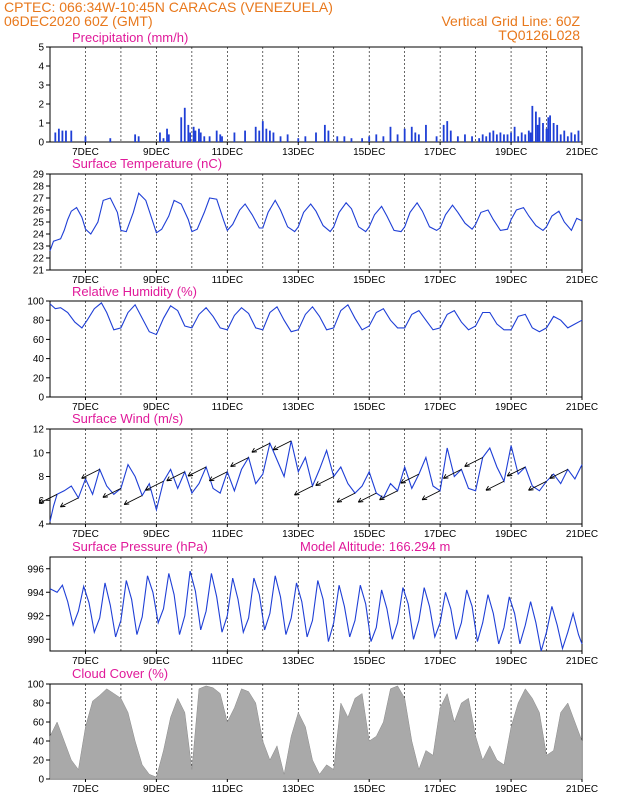 Image resolution: width=618 pixels, height=800 pixels. What do you see at coordinates (85, 661) in the screenshot?
I see `pres-xtick-label: 7DEC` at bounding box center [85, 661].